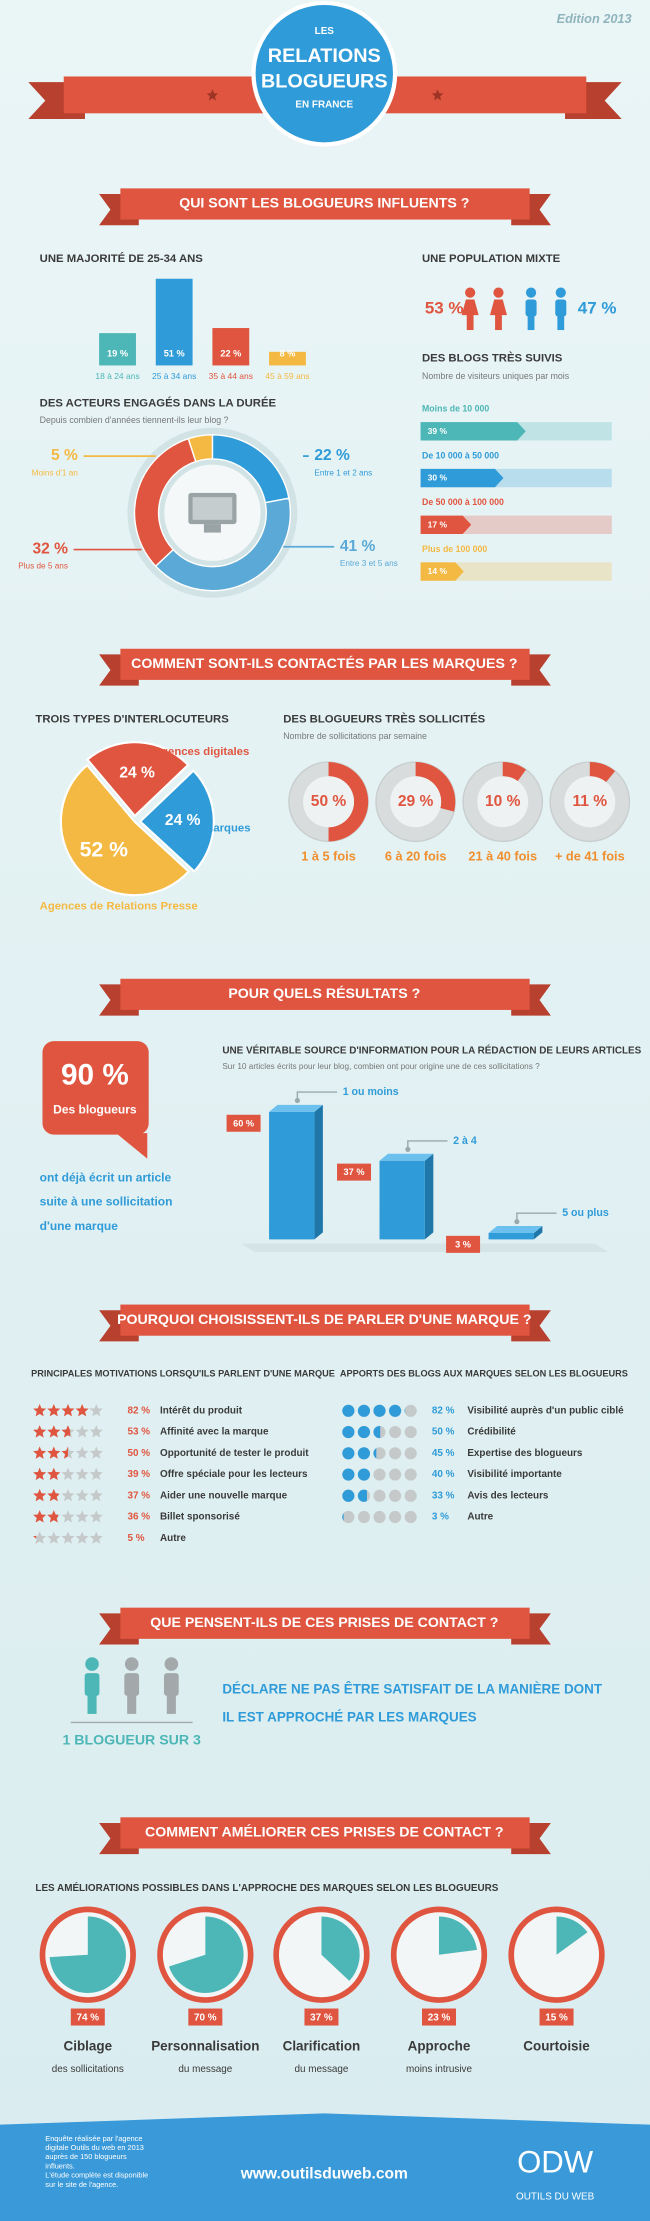 This screenshot has width=650, height=2221. Describe the element at coordinates (106, 1178) in the screenshot. I see `result-text: ont déjà écrit un article` at that location.